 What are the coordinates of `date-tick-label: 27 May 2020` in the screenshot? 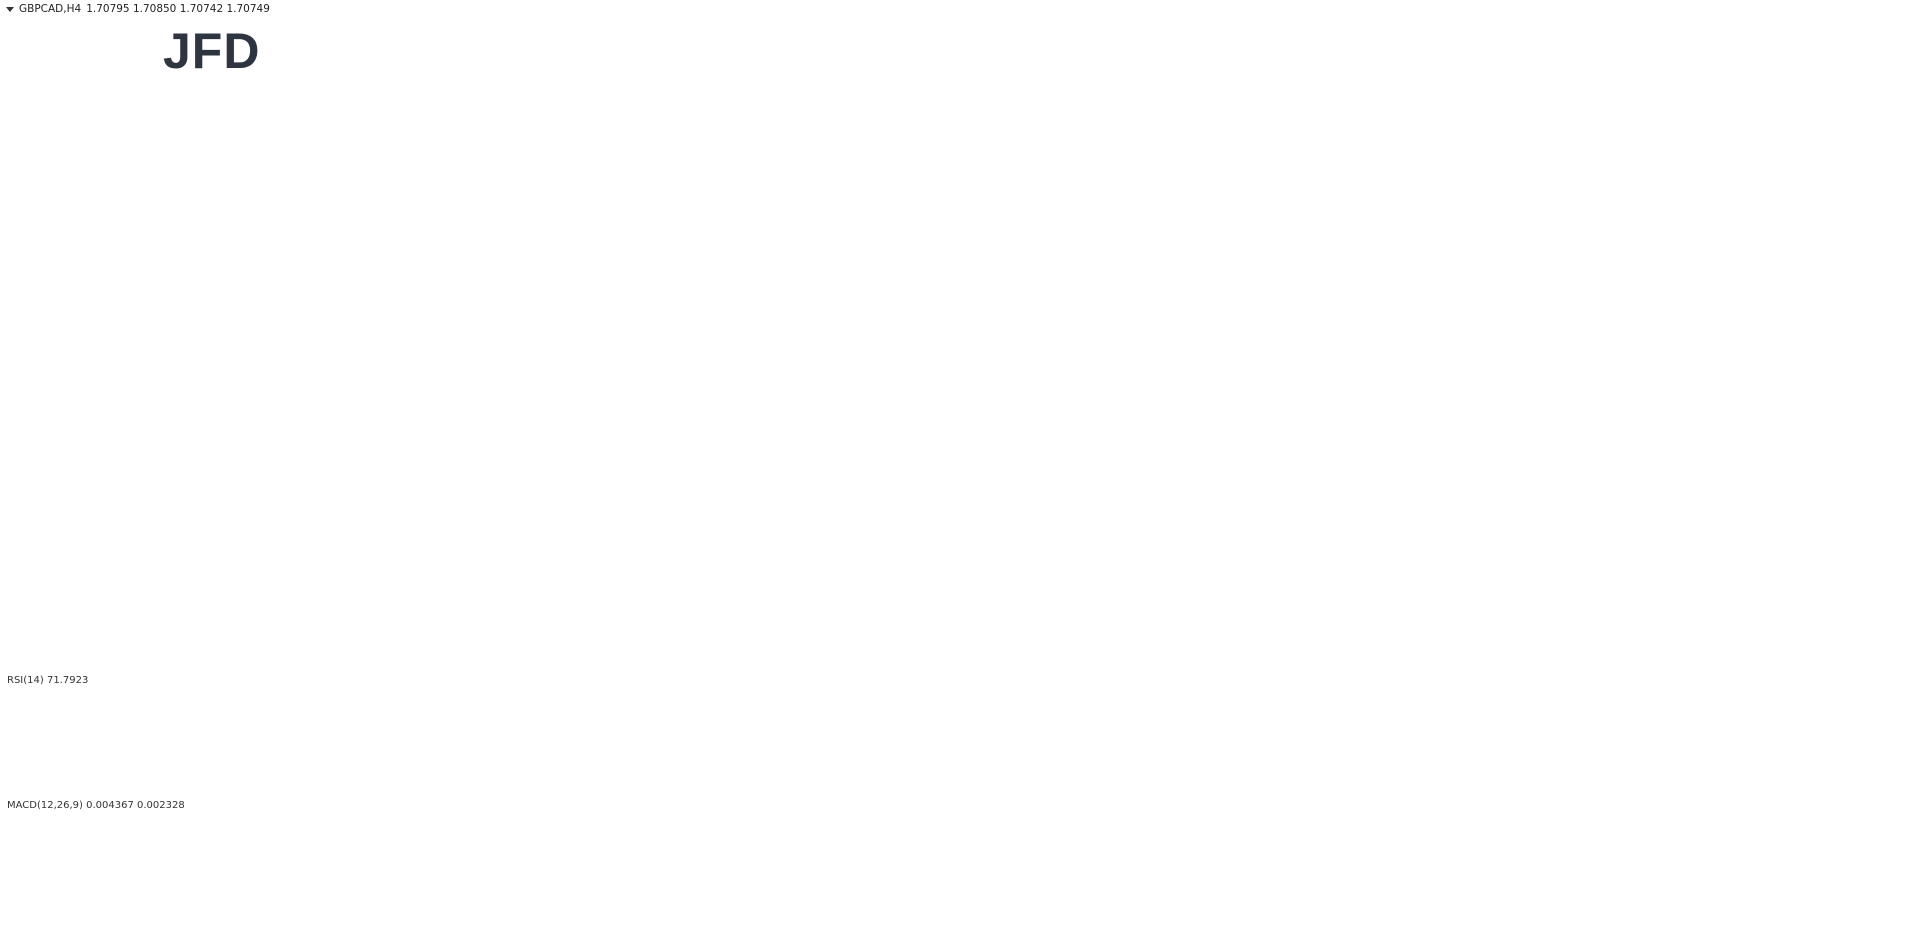 It's located at (31, 926).